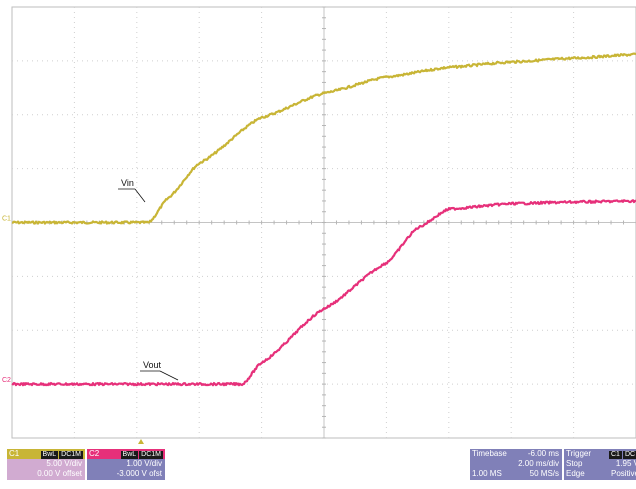  I want to click on channel-2-coupling: DC1M, so click(151, 455).